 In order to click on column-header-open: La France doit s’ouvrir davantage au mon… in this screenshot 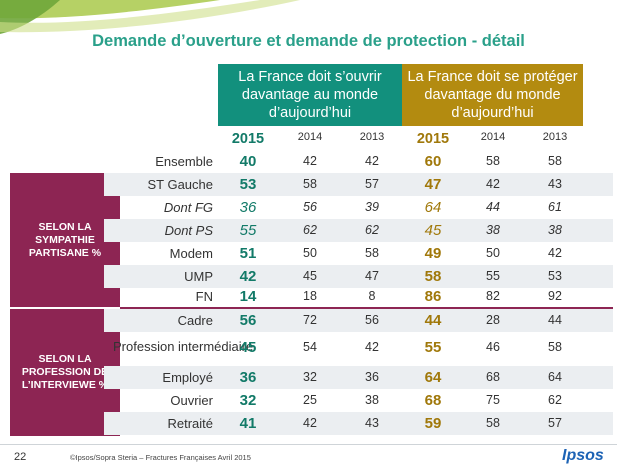, I will do `click(310, 95)`.